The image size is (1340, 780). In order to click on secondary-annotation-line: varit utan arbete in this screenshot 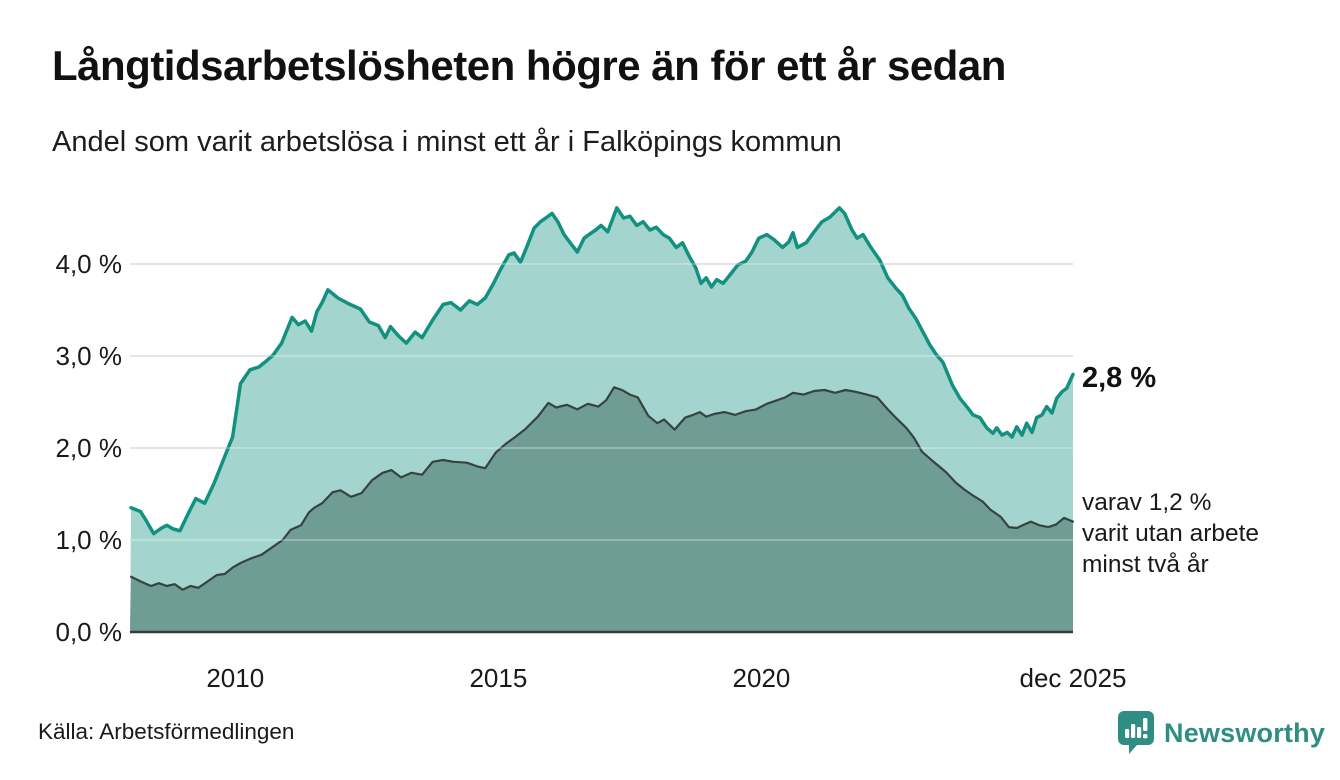, I will do `click(1171, 533)`.